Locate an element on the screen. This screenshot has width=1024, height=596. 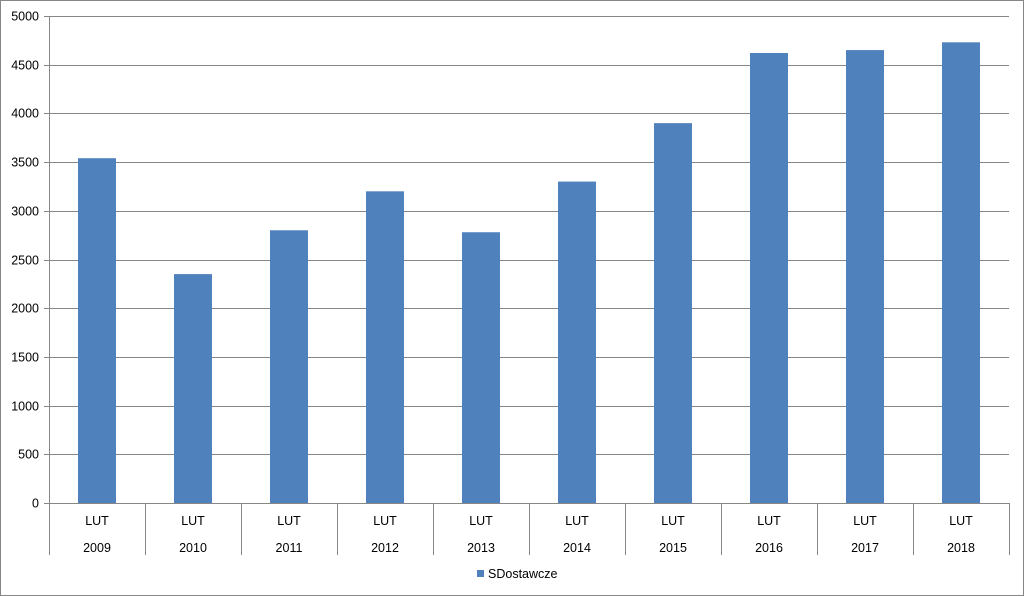
legend-label: SDostawcze is located at coordinates (523, 574).